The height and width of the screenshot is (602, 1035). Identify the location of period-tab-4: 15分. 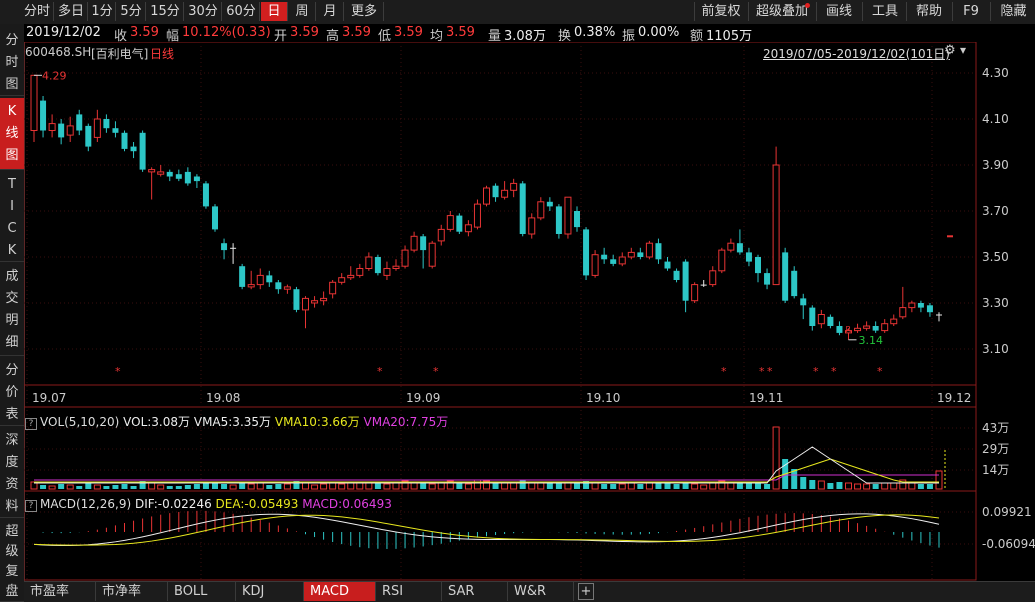
(165, 11).